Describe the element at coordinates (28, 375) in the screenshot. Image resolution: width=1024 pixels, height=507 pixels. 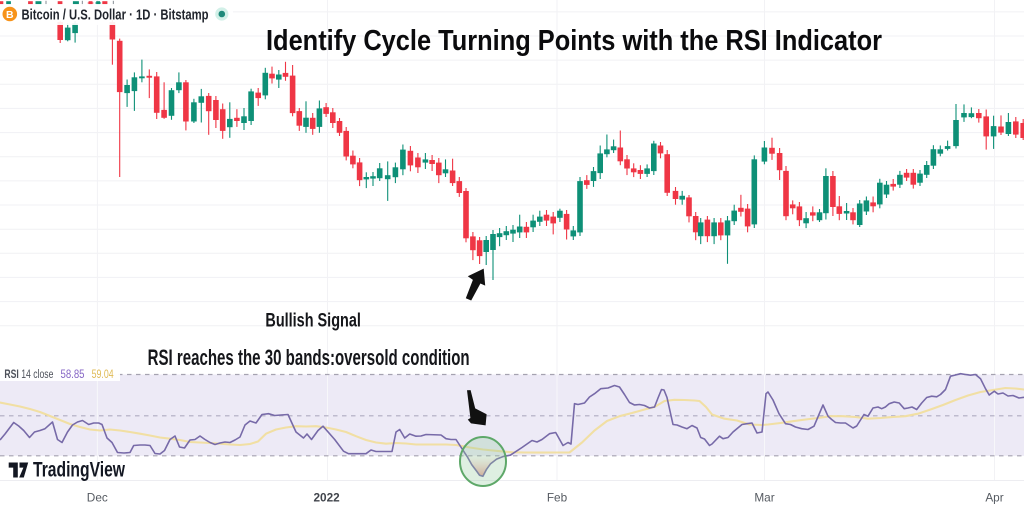
I see `svg-text: RSI 14 close` at that location.